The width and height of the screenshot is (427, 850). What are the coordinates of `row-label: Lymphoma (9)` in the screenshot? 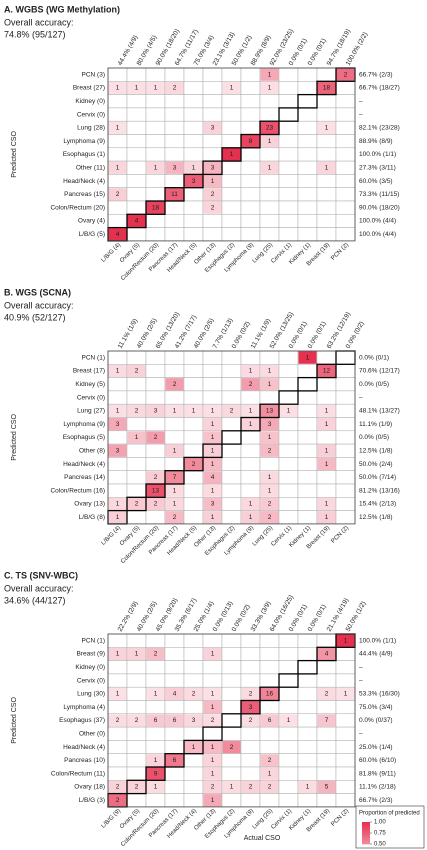 It's located at (84, 141).